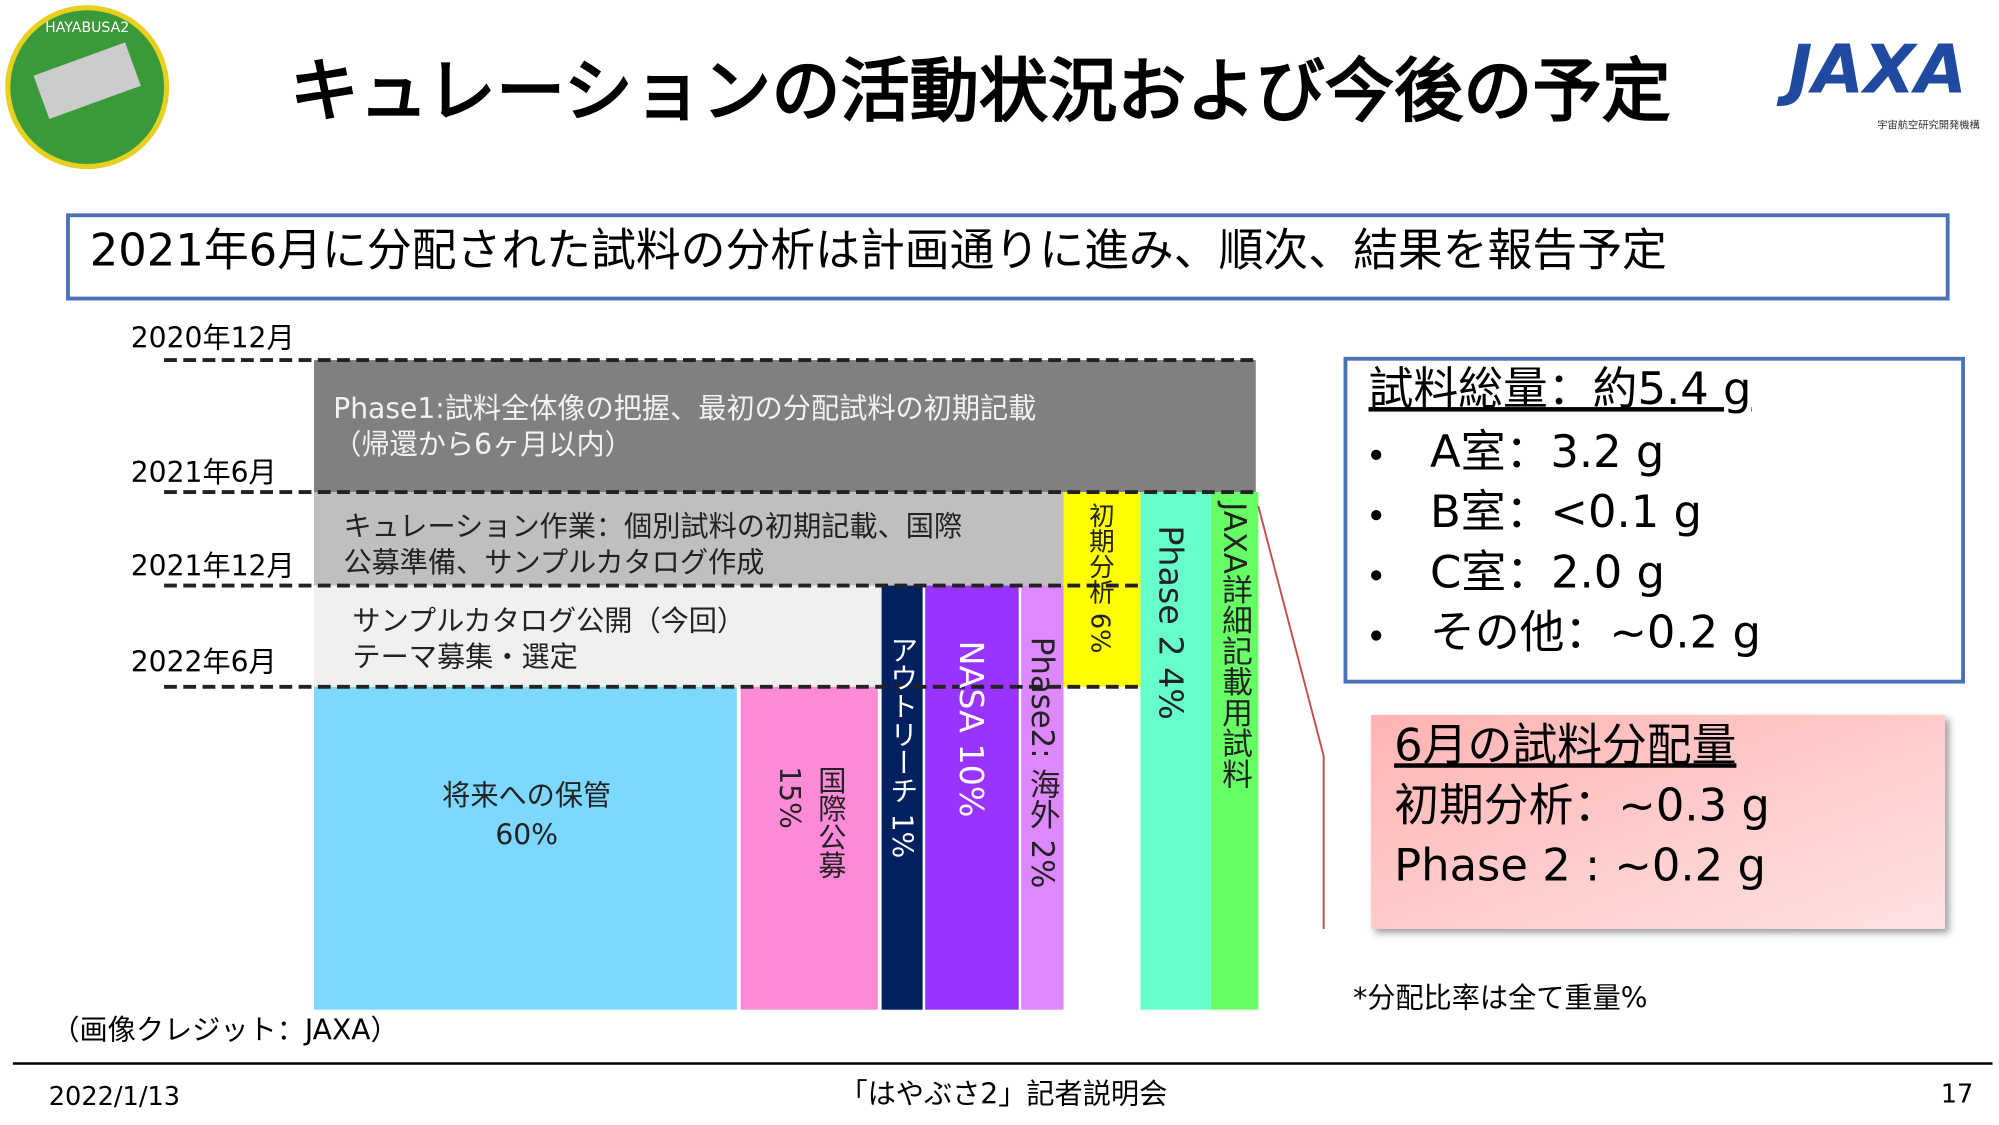  What do you see at coordinates (1566, 511) in the screenshot?
I see `summary-item: B室：<0.1 g` at bounding box center [1566, 511].